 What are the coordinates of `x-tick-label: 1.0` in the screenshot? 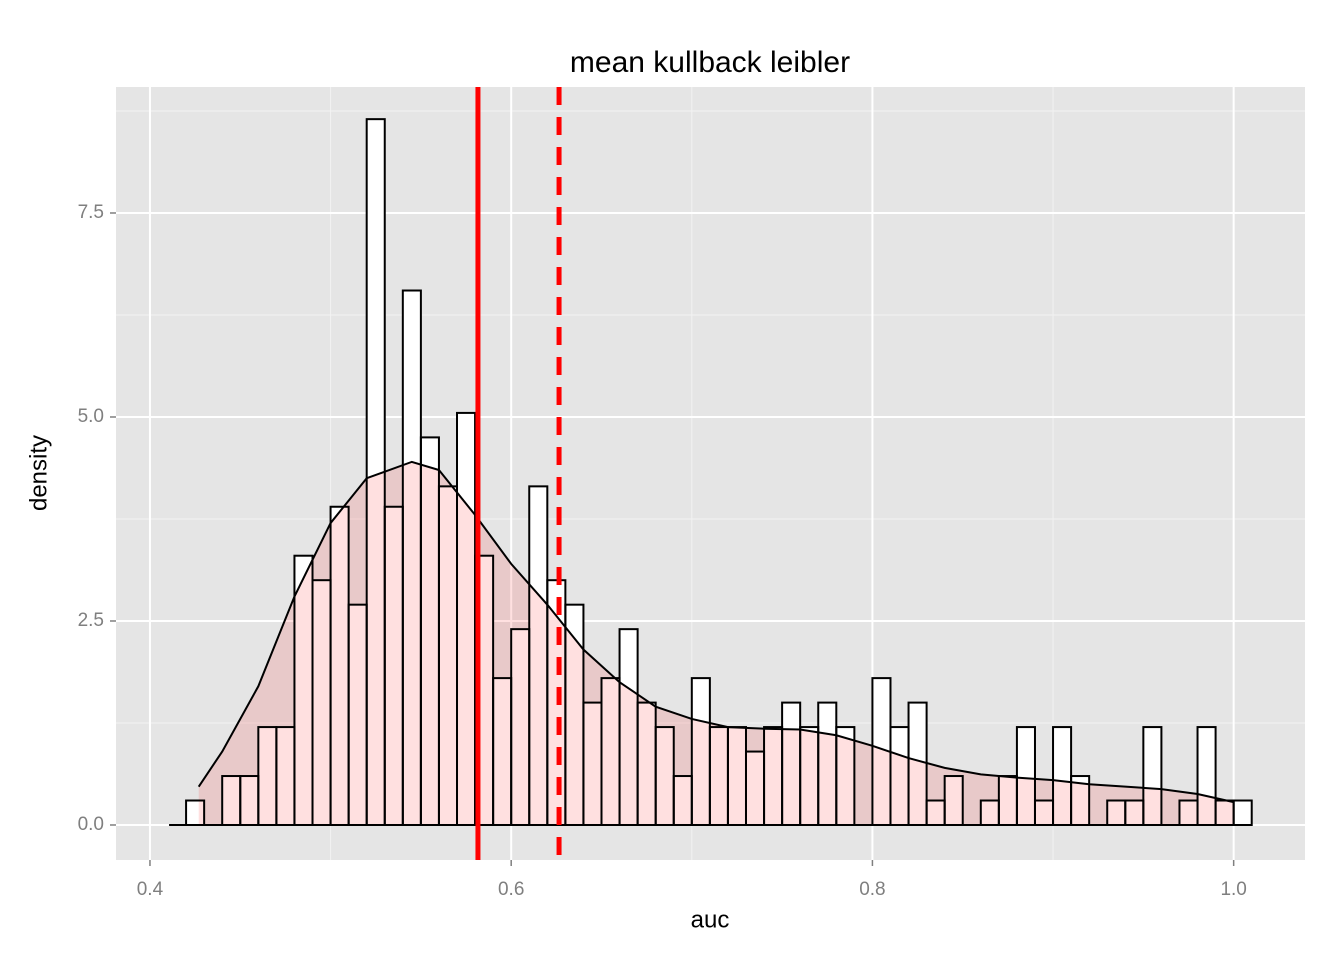 It's located at (1233, 889).